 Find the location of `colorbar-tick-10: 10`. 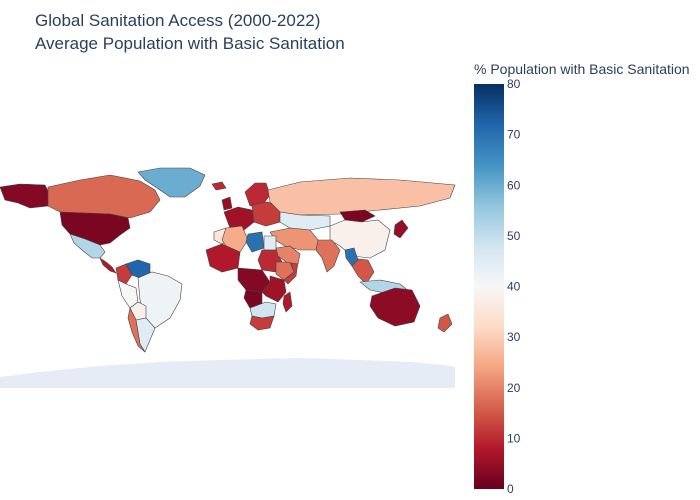

colorbar-tick-10: 10 is located at coordinates (514, 438).